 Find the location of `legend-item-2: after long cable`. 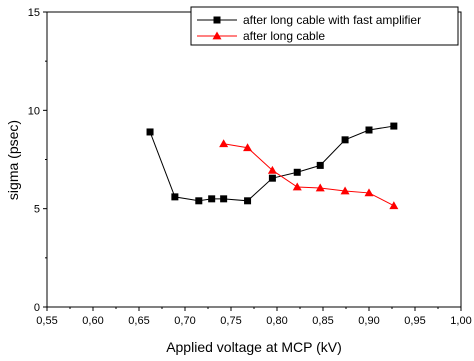

legend-item-2: after long cable is located at coordinates (261, 36).